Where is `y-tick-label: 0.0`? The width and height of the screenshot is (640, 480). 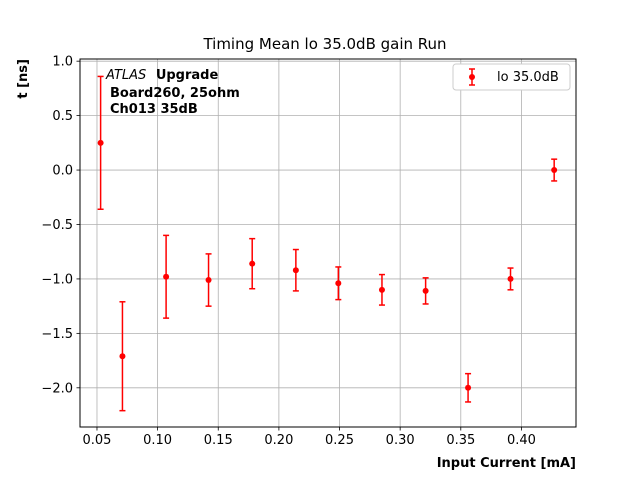 y-tick-label: 0.0 is located at coordinates (62, 171).